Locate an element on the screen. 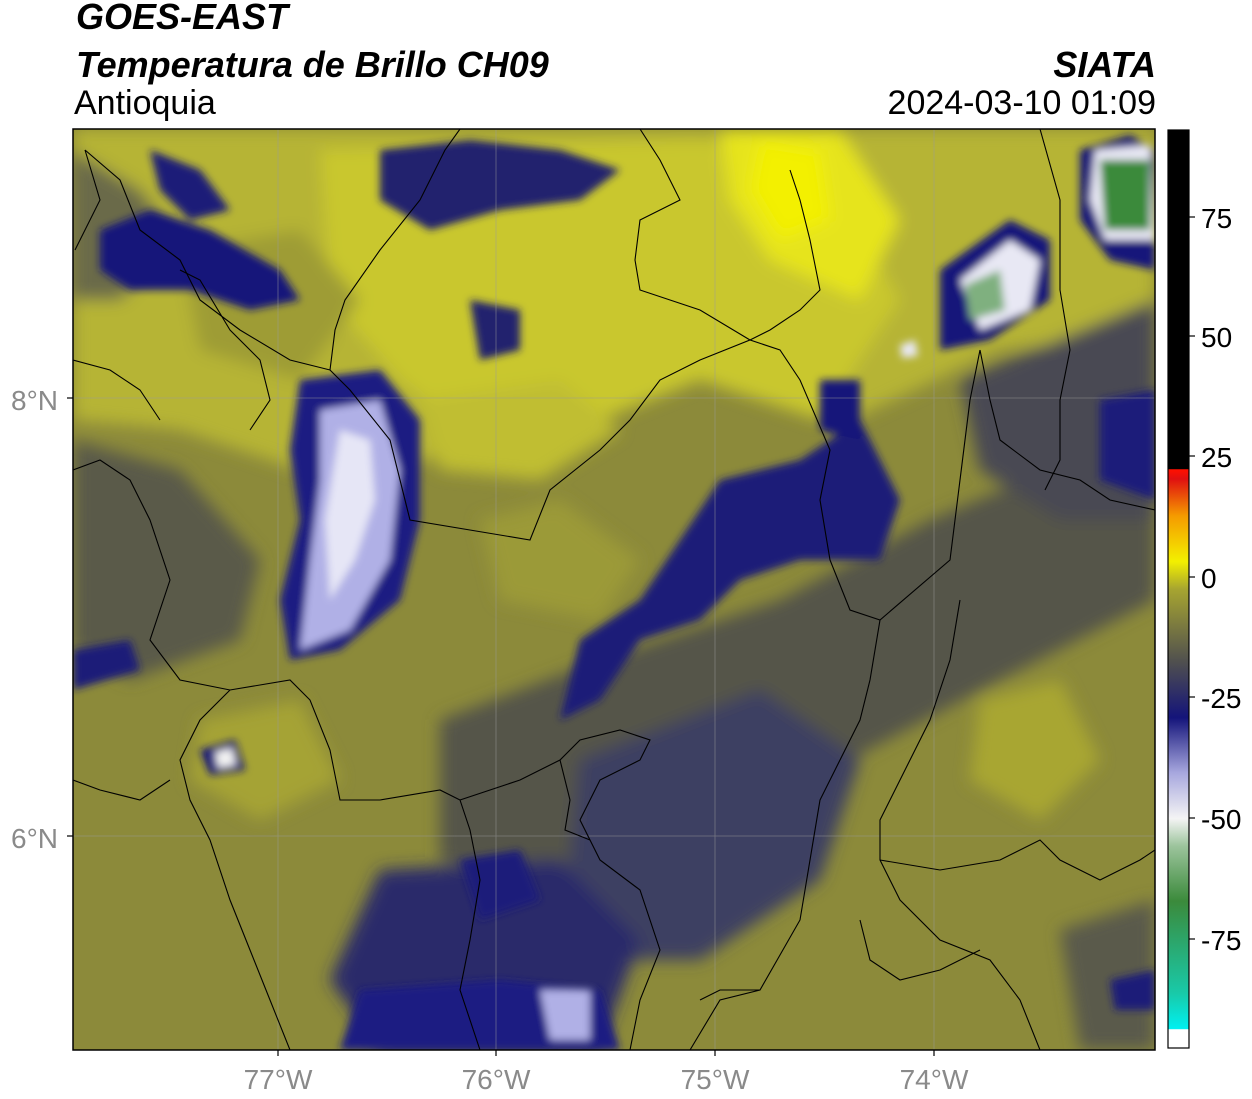  colorbar-tick-label: 25 is located at coordinates (1216, 457).